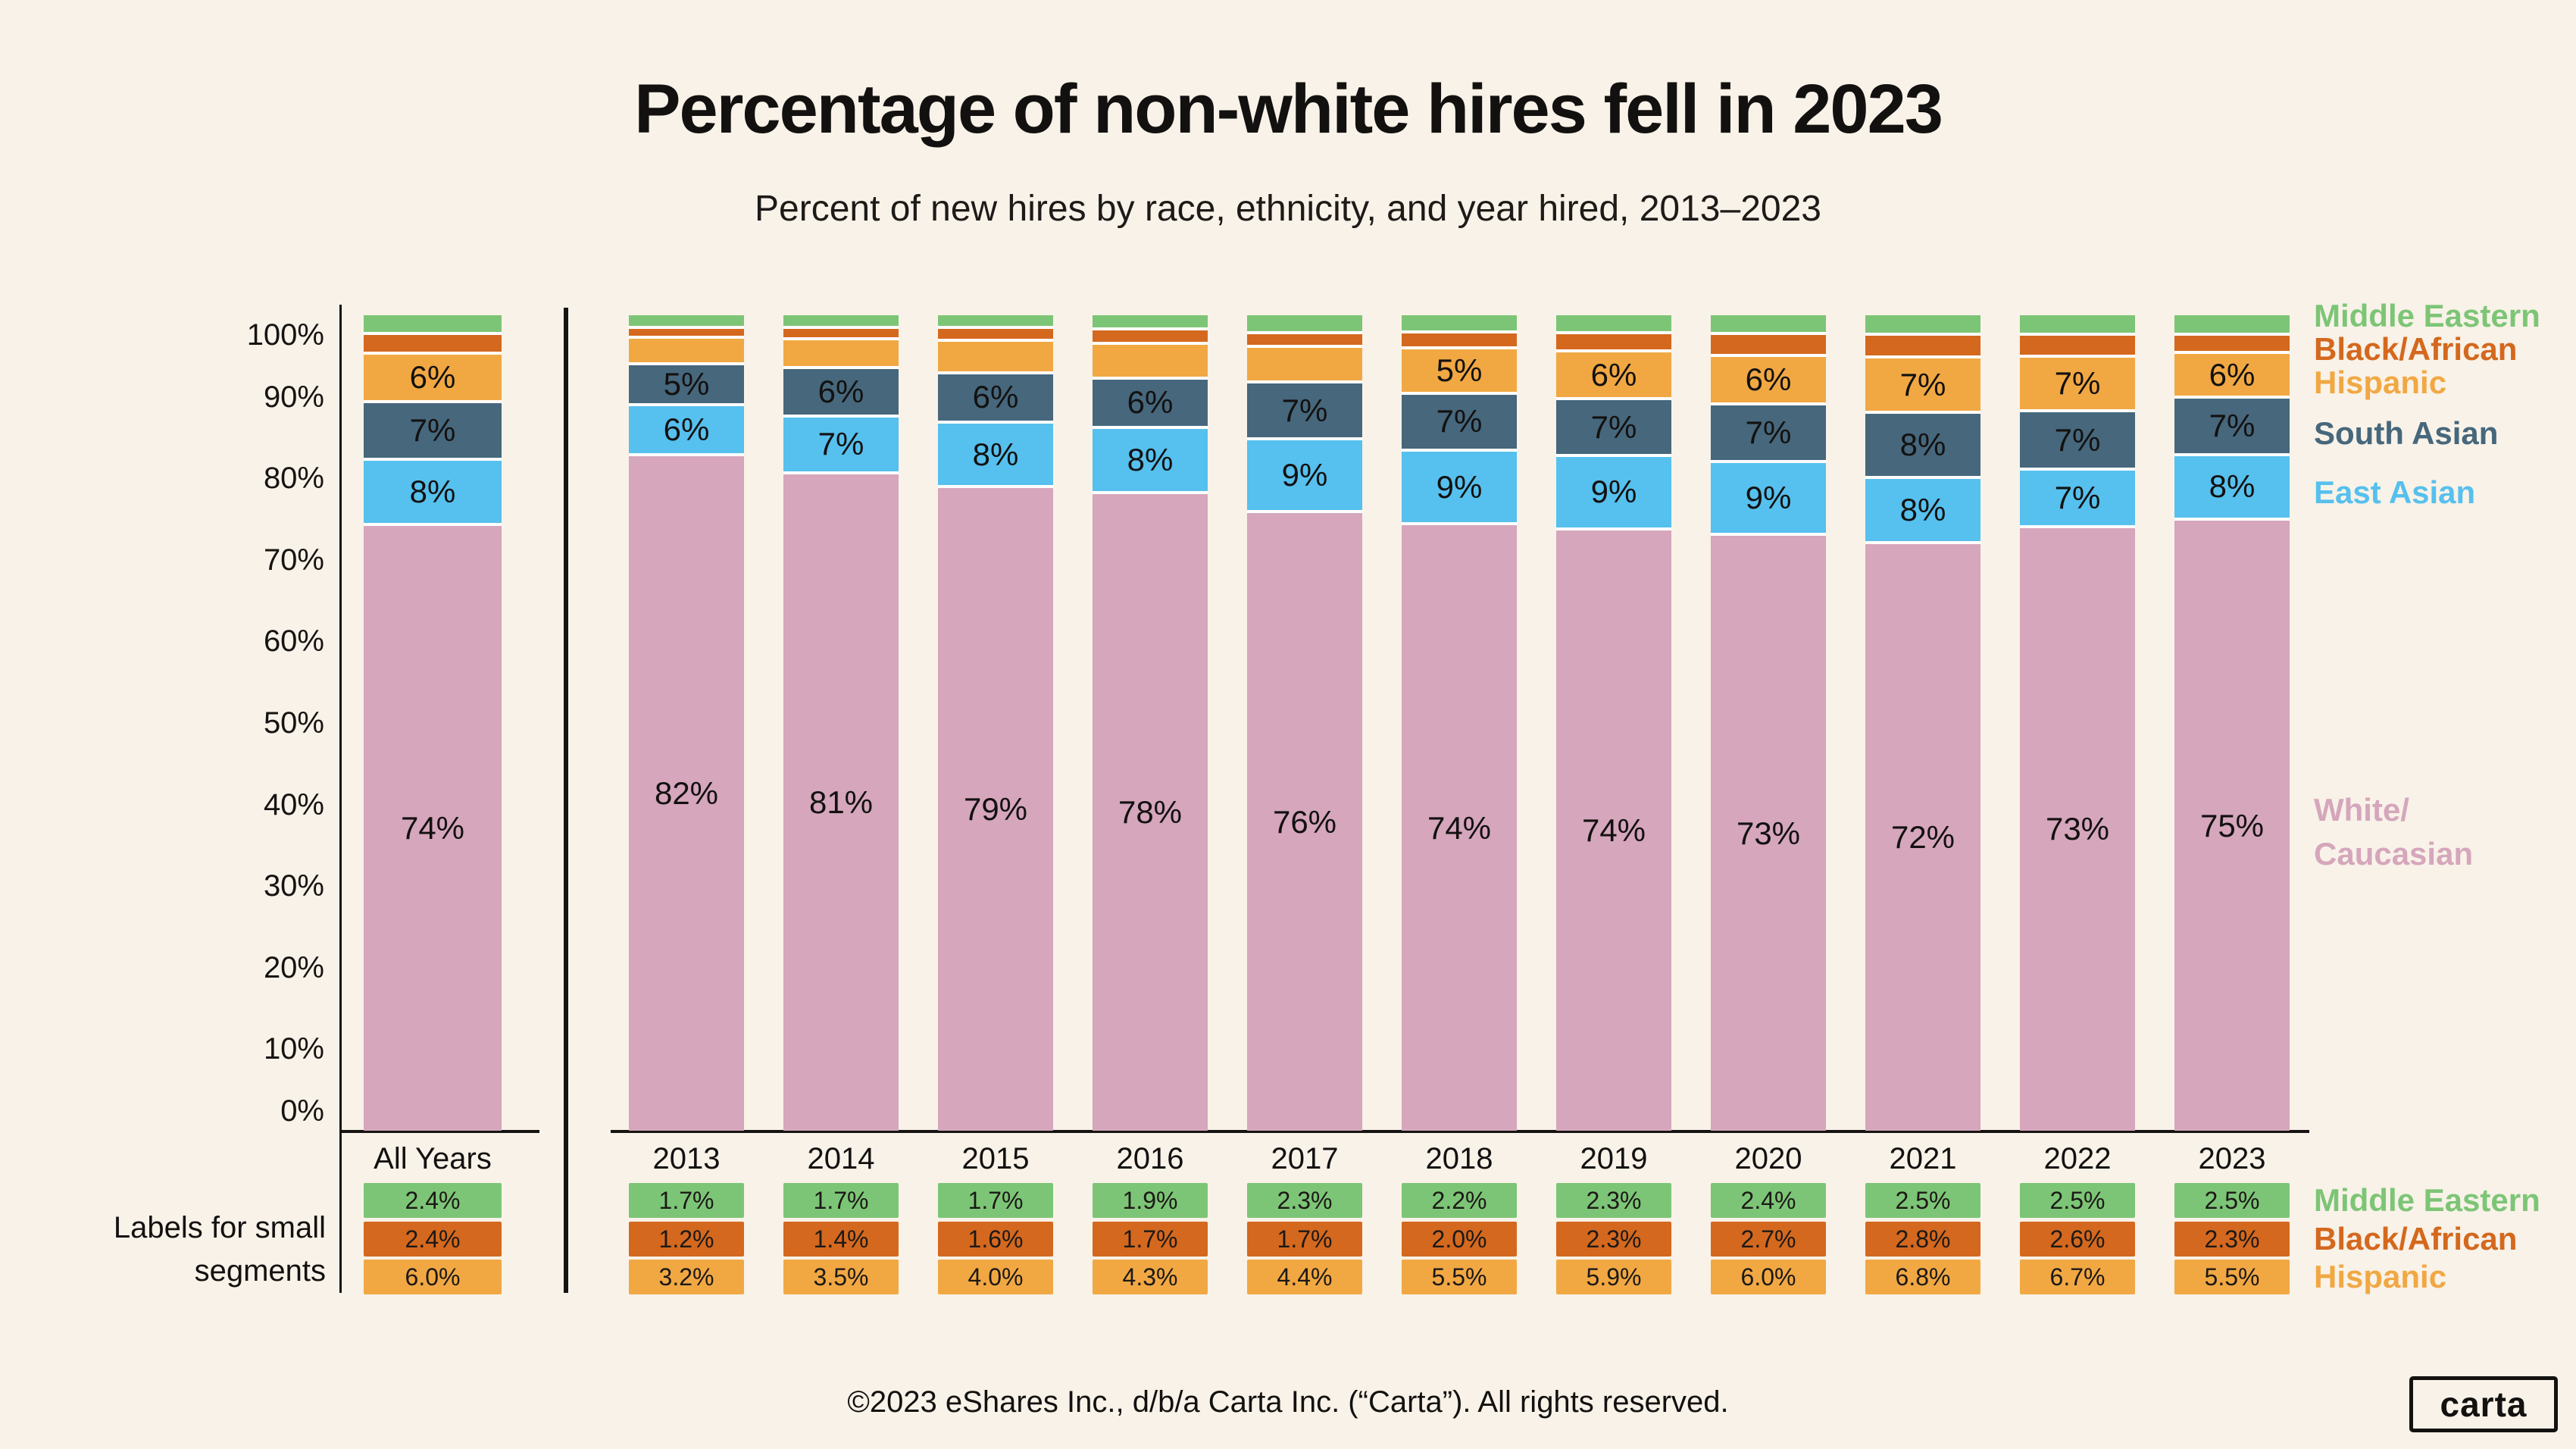 The height and width of the screenshot is (1449, 2576). Describe the element at coordinates (1304, 1277) in the screenshot. I see `chip-hispanic: 4.4%` at that location.